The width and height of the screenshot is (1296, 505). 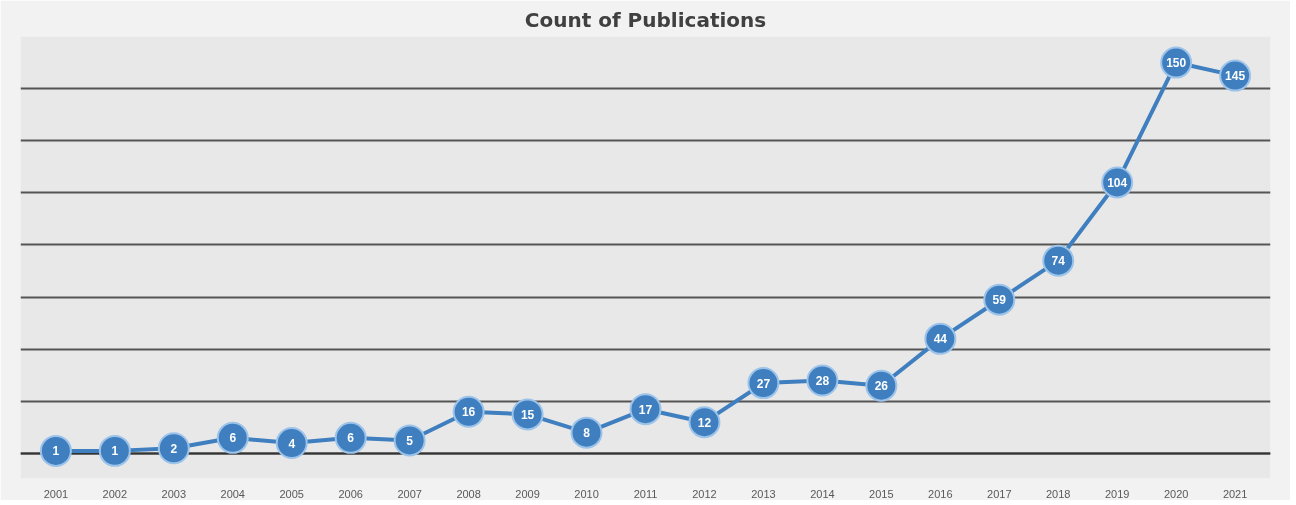 I want to click on chart-title: Count of Publications, so click(x=645, y=19).